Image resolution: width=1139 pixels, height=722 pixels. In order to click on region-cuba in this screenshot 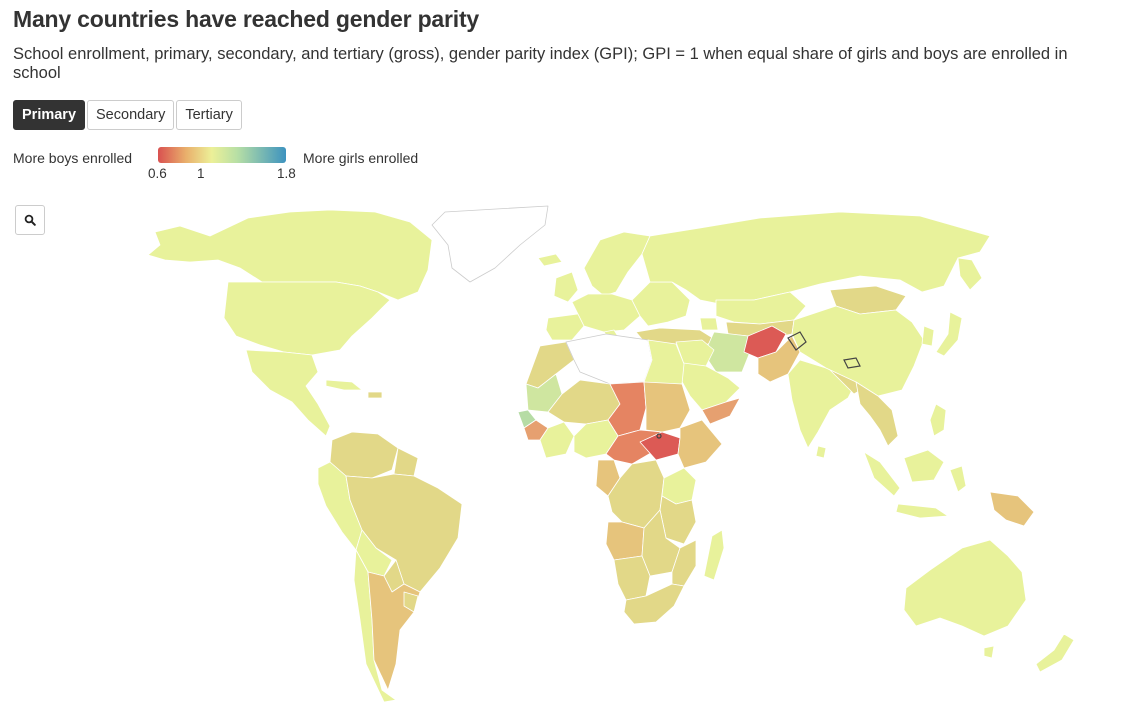, I will do `click(344, 385)`.